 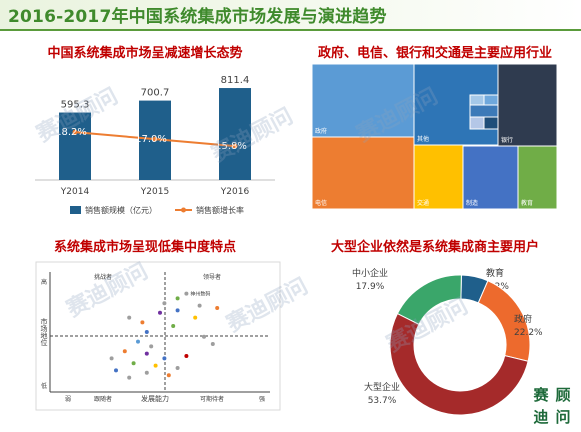 What do you see at coordinates (151, 139) in the screenshot?
I see `growth-rate-label: 17.0%` at bounding box center [151, 139].